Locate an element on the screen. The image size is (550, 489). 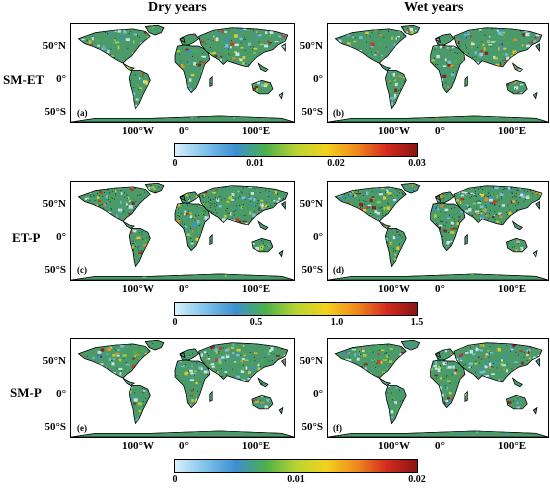
column-title-dry: Dry years is located at coordinates (177, 7).